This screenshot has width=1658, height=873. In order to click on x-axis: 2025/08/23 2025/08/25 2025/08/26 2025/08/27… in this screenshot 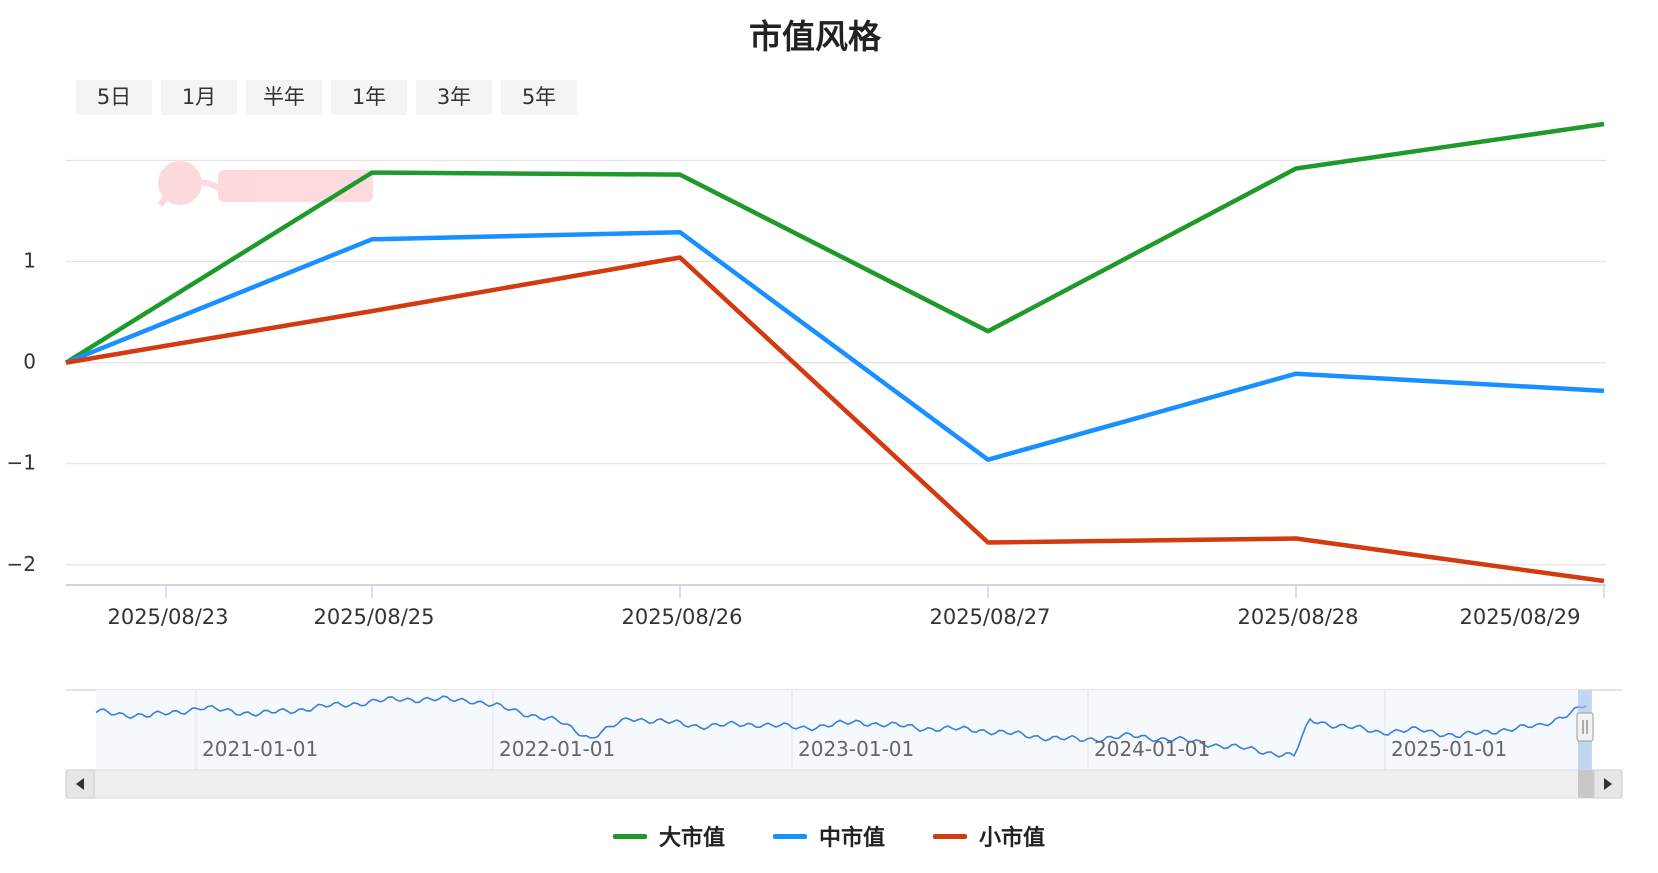, I will do `click(836, 606)`.